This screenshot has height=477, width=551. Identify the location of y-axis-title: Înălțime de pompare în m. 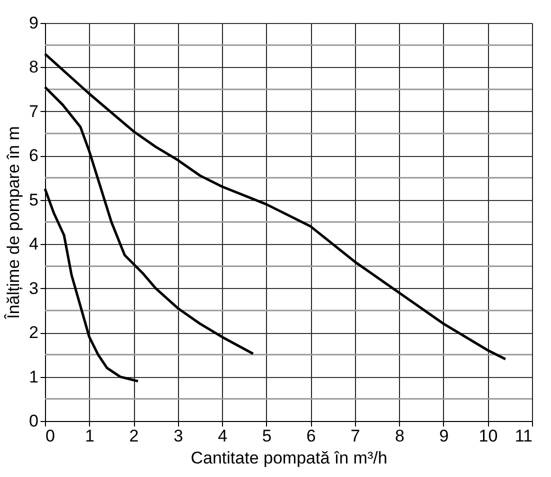
(14, 223).